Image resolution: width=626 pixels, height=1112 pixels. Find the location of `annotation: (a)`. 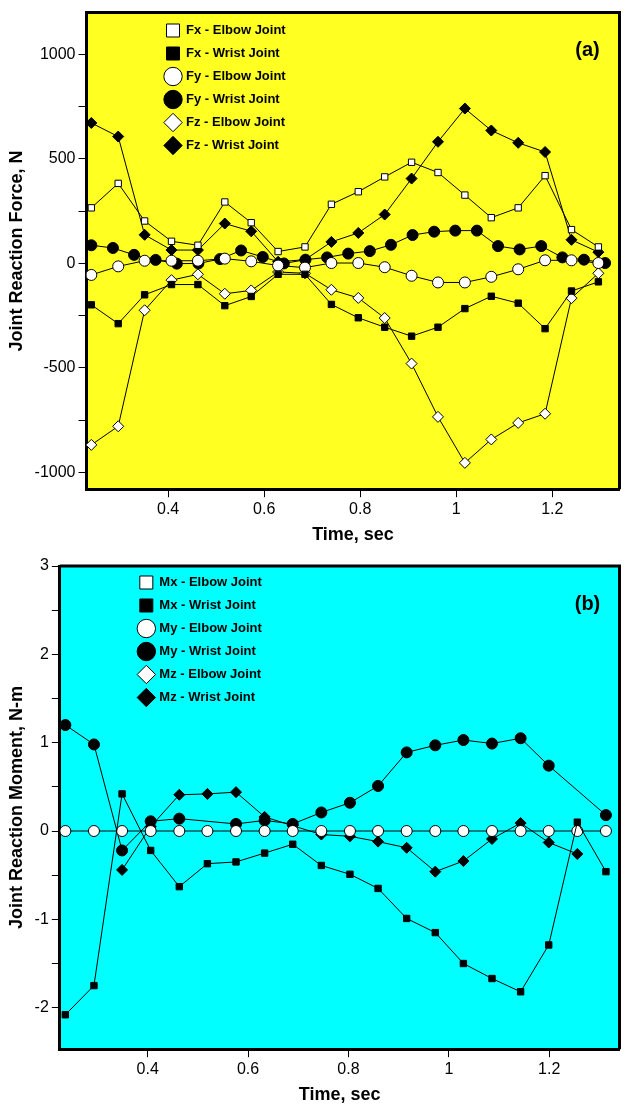

annotation: (a) is located at coordinates (587, 49).